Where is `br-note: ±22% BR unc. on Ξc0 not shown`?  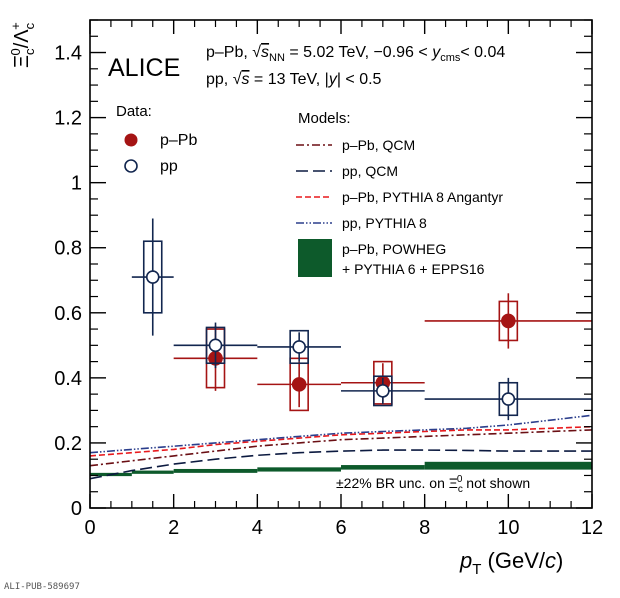 br-note: ±22% BR unc. on Ξc0 not shown is located at coordinates (433, 484).